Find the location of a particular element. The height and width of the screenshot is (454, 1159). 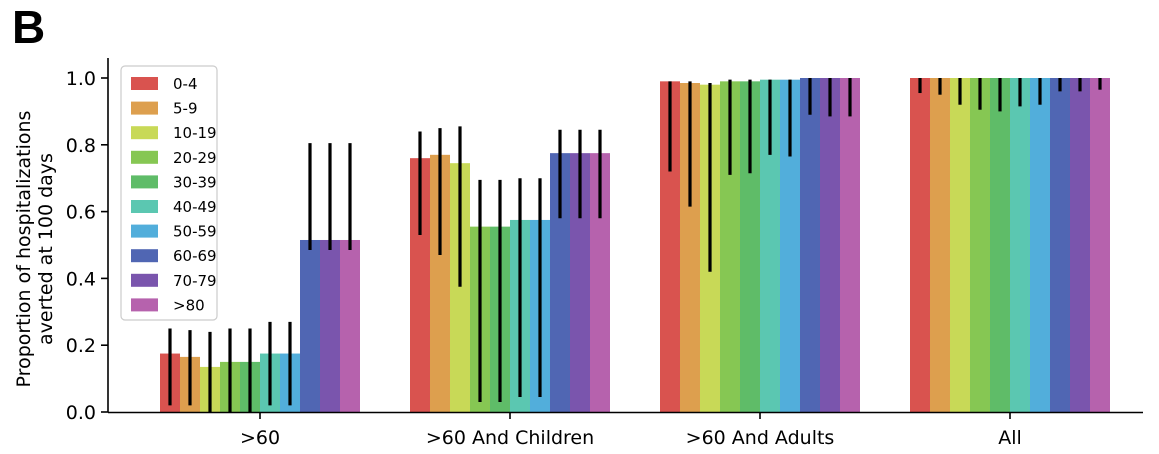

bar->80->60 is located at coordinates (350, 325).